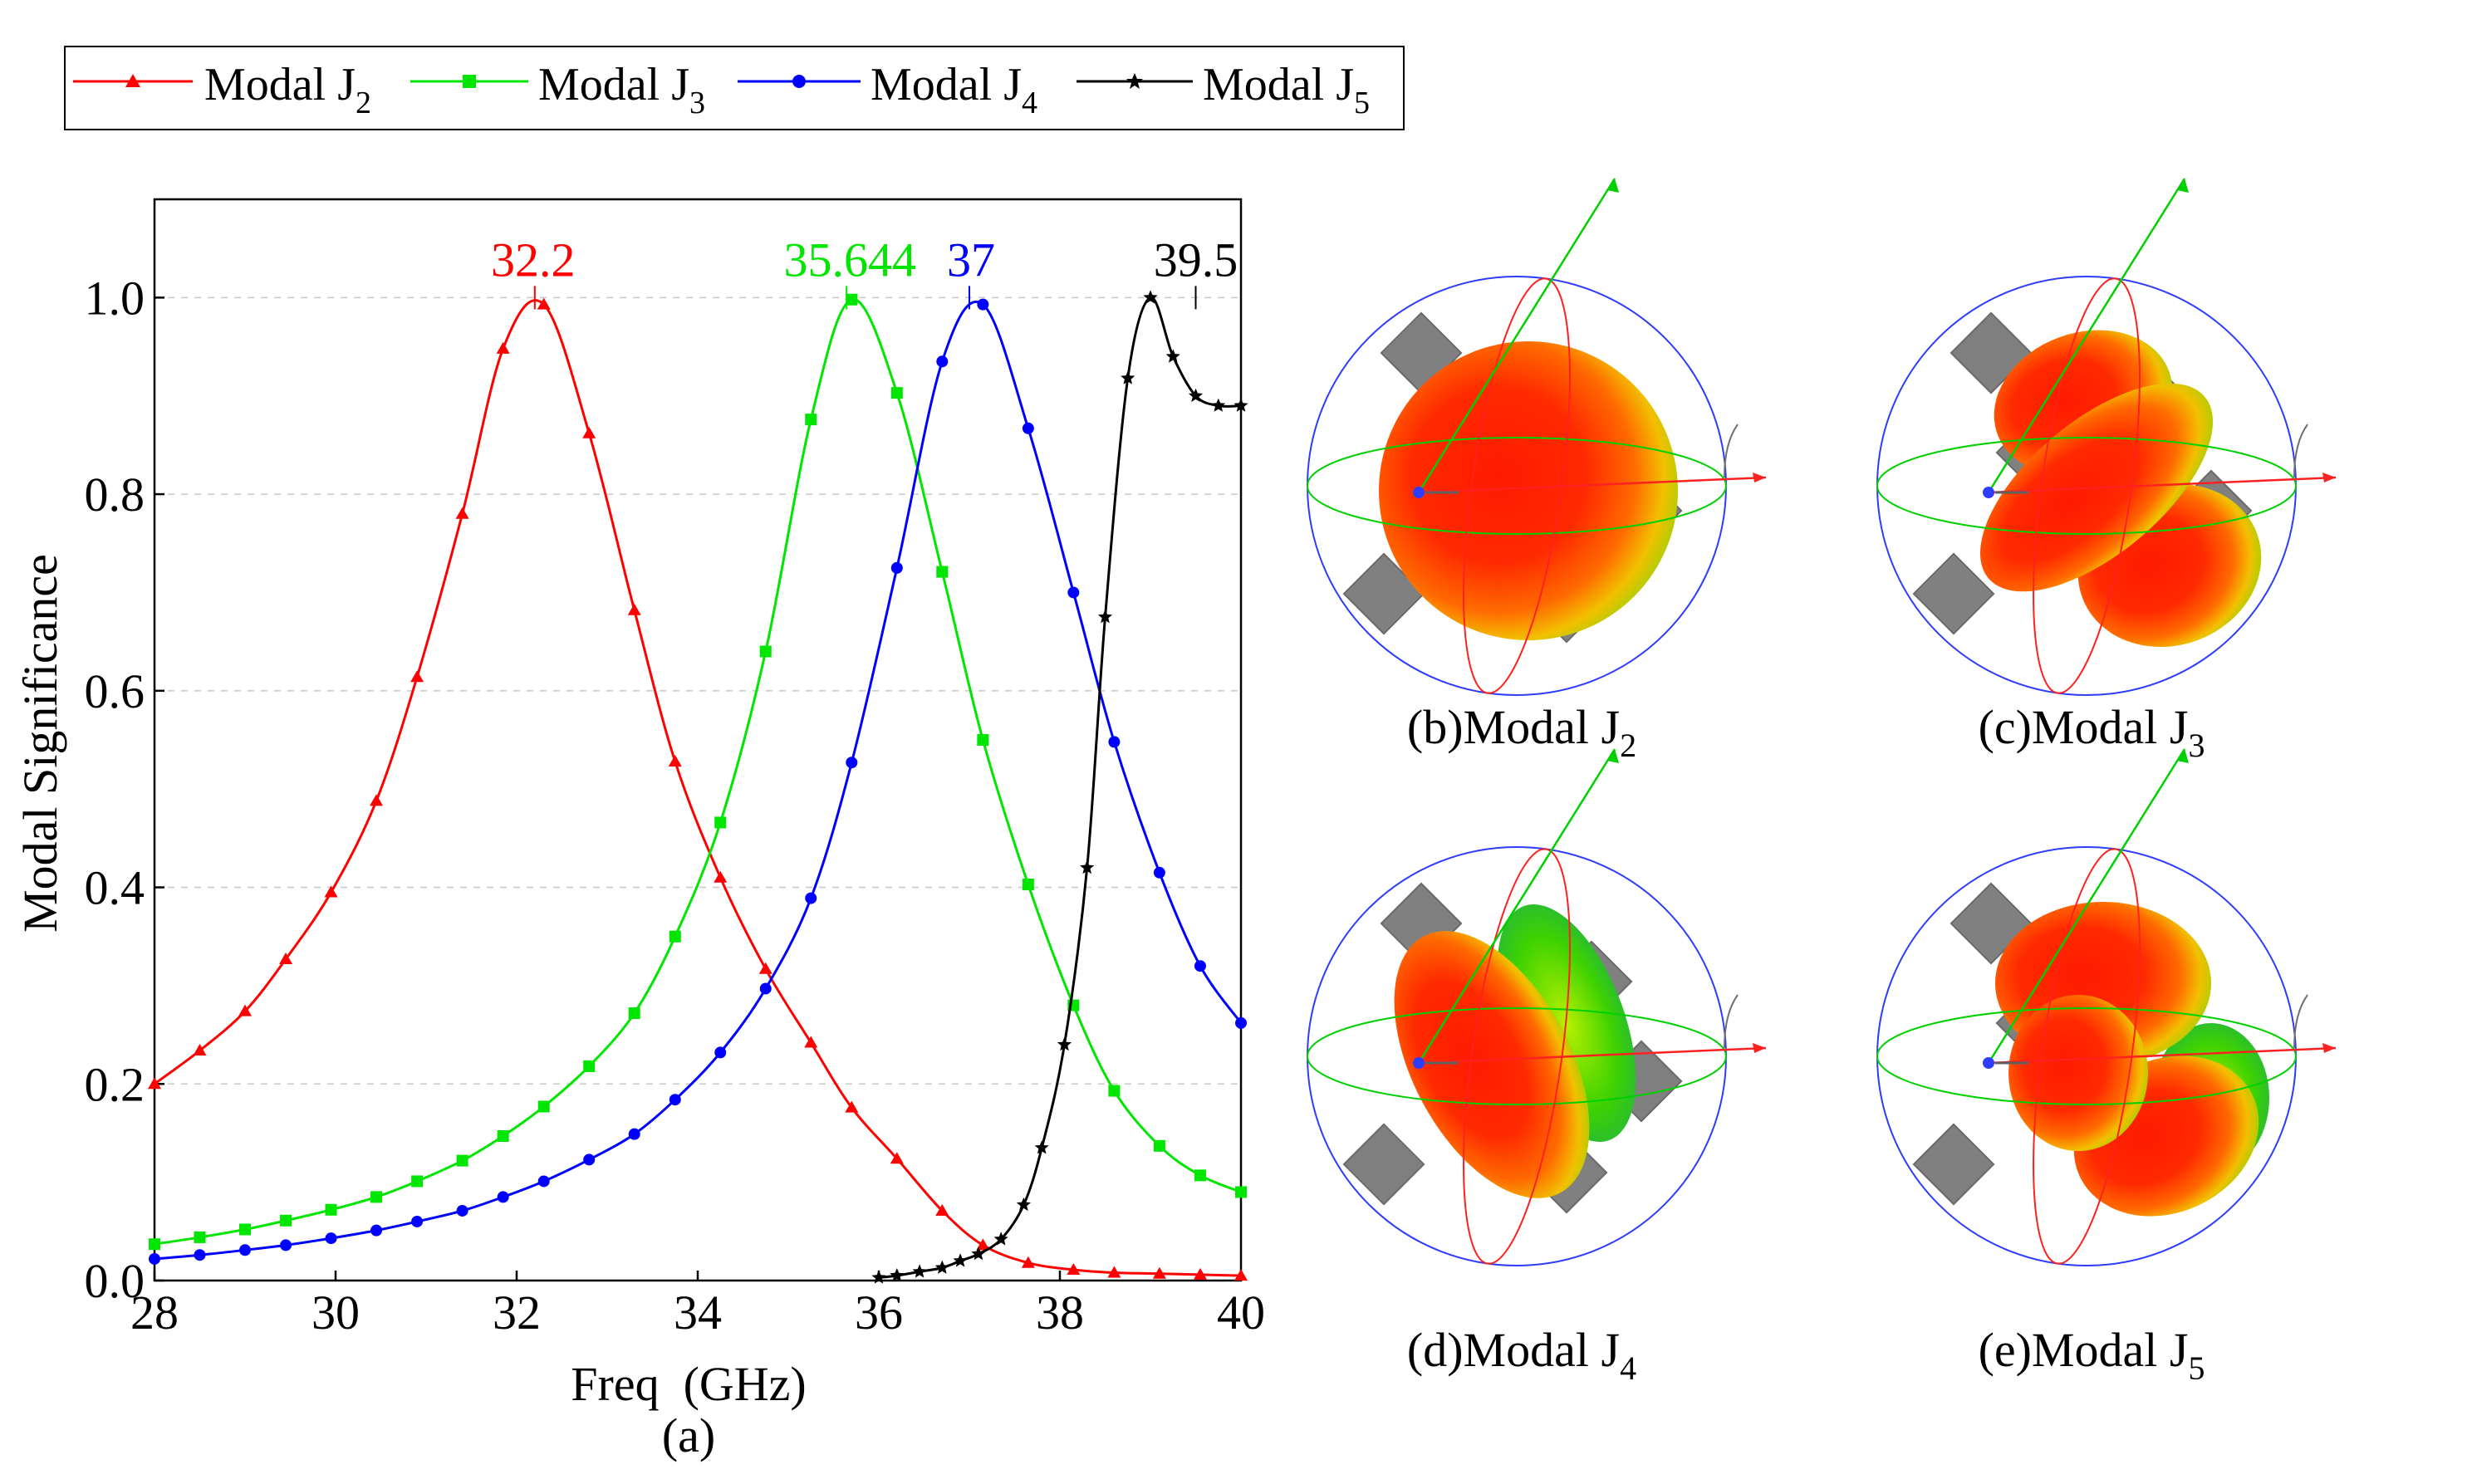 Image resolution: width=2467 pixels, height=1484 pixels. I want to click on legend-marker-j4, so click(799, 81).